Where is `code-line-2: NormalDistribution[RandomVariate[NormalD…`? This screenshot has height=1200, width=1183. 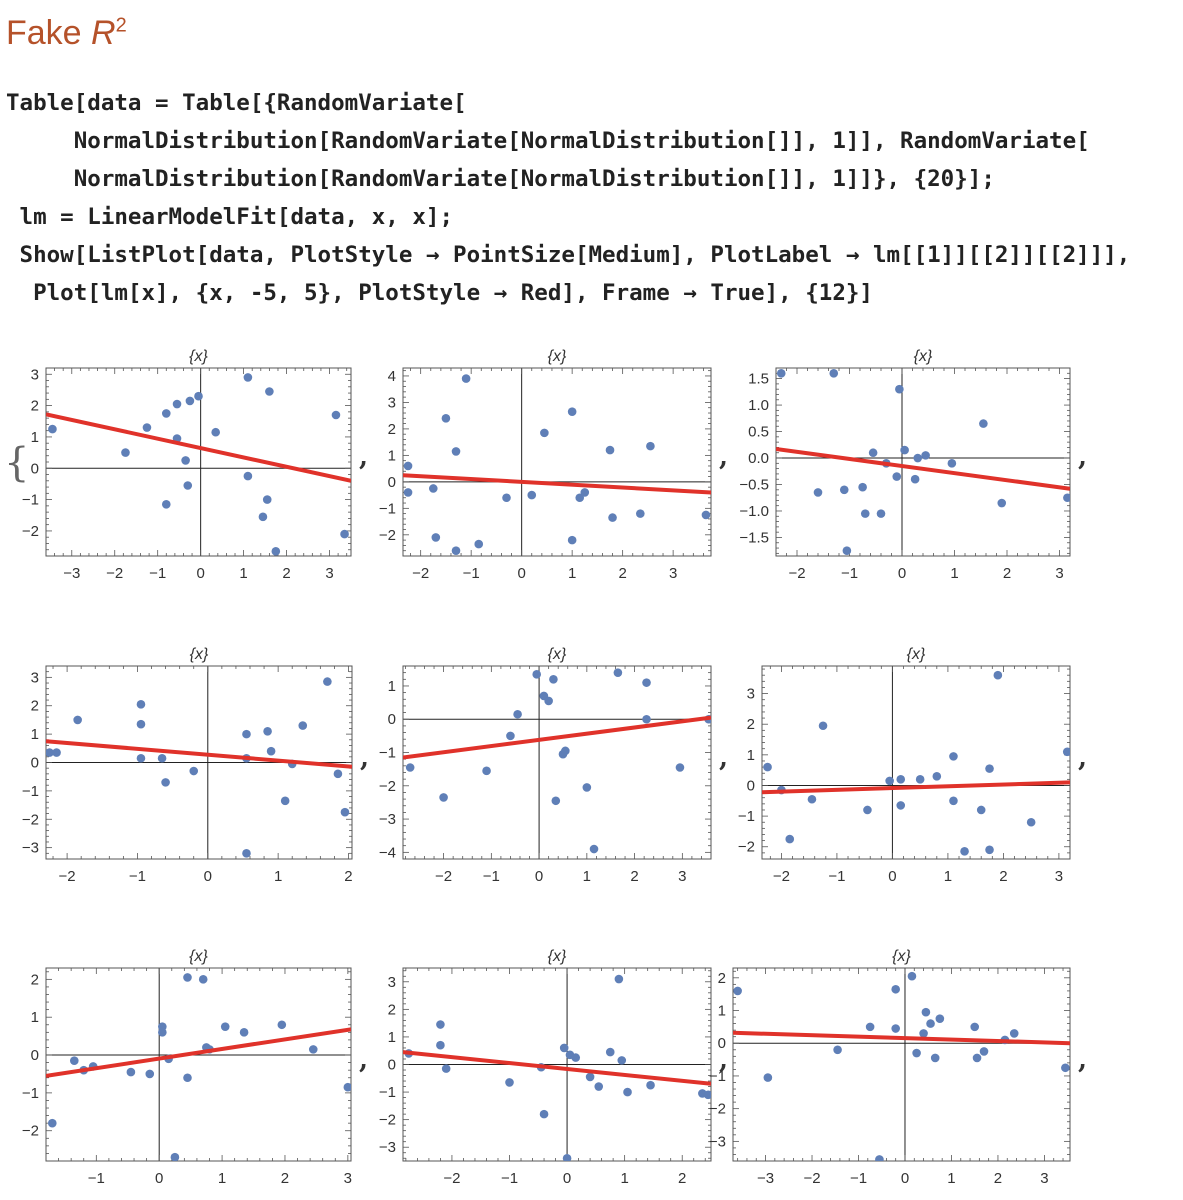 code-line-2: NormalDistribution[RandomVariate[NormalD… is located at coordinates (548, 141).